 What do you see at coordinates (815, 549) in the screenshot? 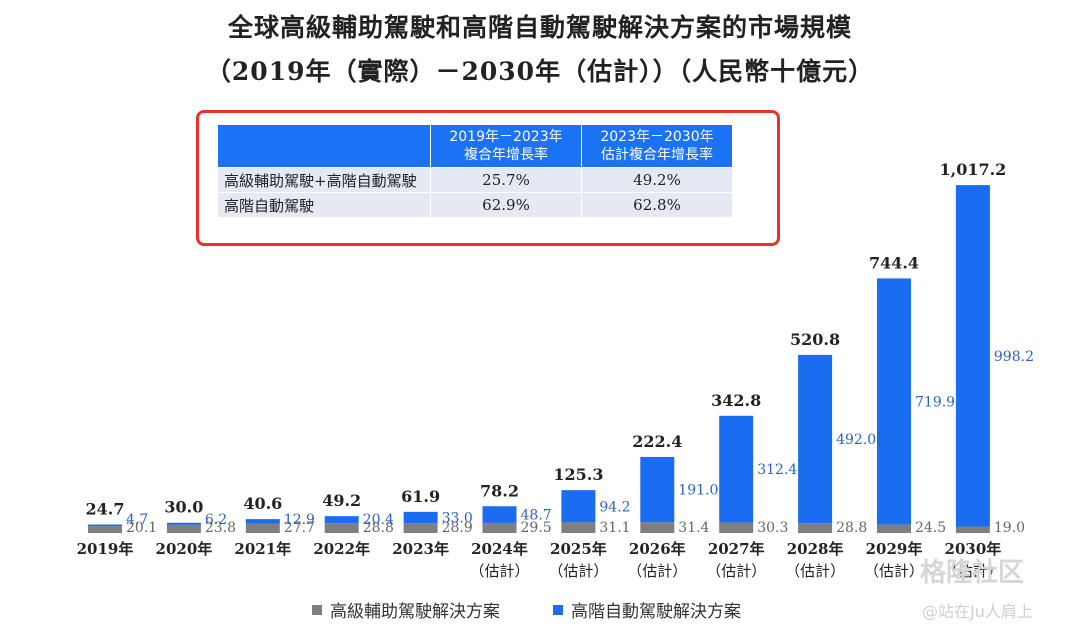
I see `x-tick-label: 2028年` at bounding box center [815, 549].